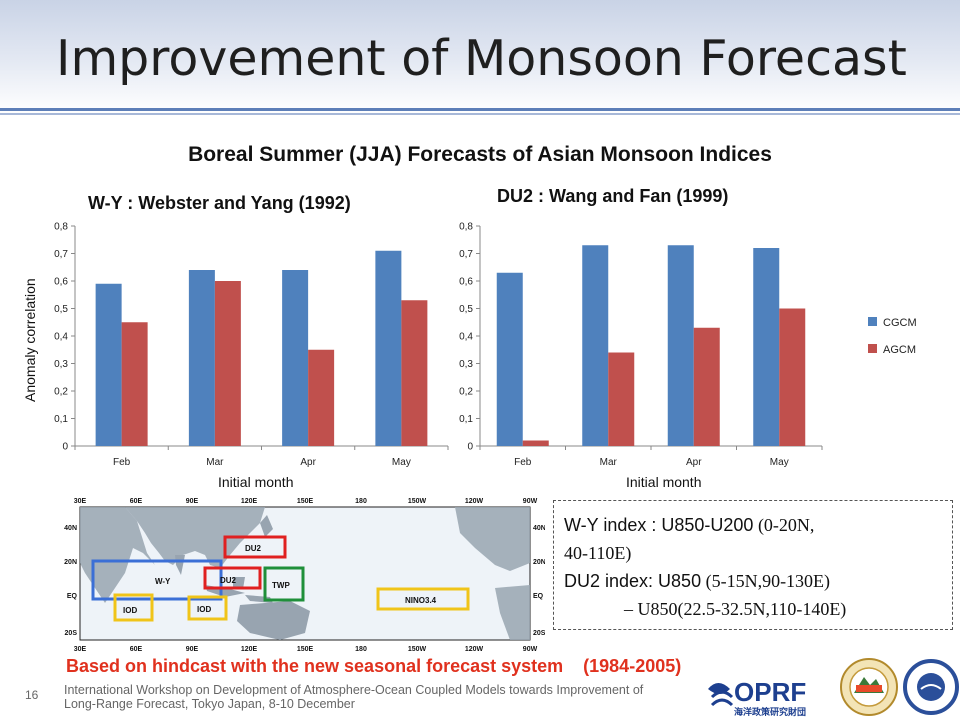 This screenshot has width=960, height=720. Describe the element at coordinates (30, 340) in the screenshot. I see `chart-wy-ylabel: Anomaly correlation` at that location.